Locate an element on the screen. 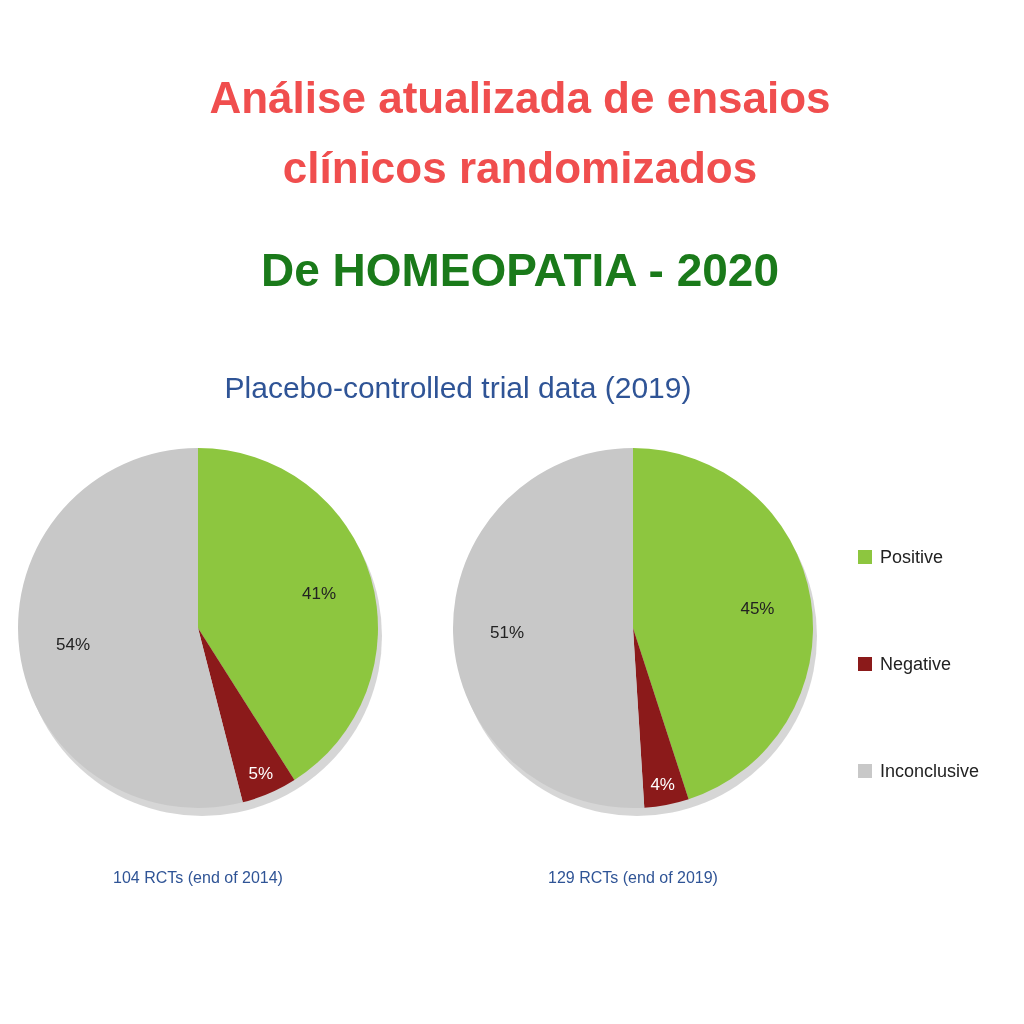 The height and width of the screenshot is (1024, 1024). legend-label: Inconclusive is located at coordinates (930, 771).